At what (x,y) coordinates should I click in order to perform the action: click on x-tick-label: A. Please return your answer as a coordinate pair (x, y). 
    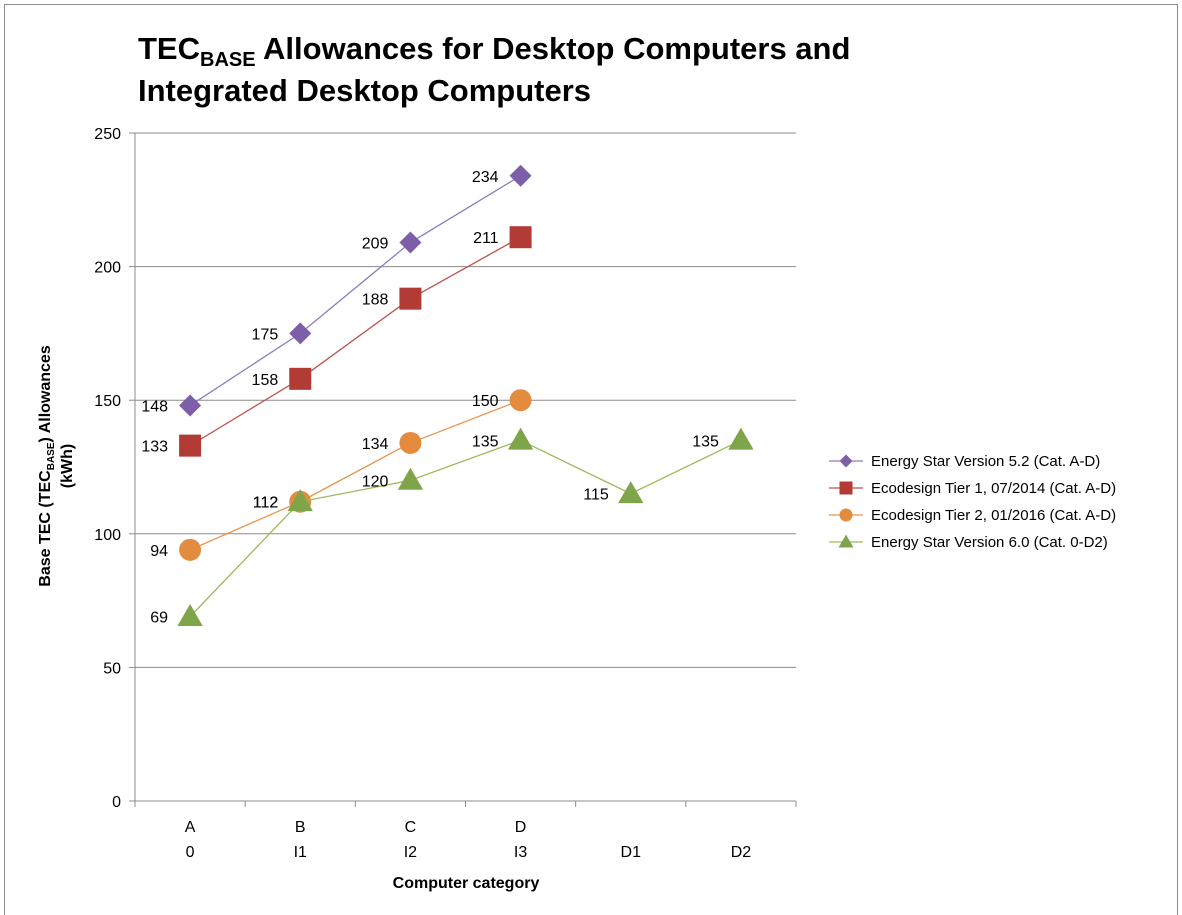
    Looking at the image, I should click on (190, 827).